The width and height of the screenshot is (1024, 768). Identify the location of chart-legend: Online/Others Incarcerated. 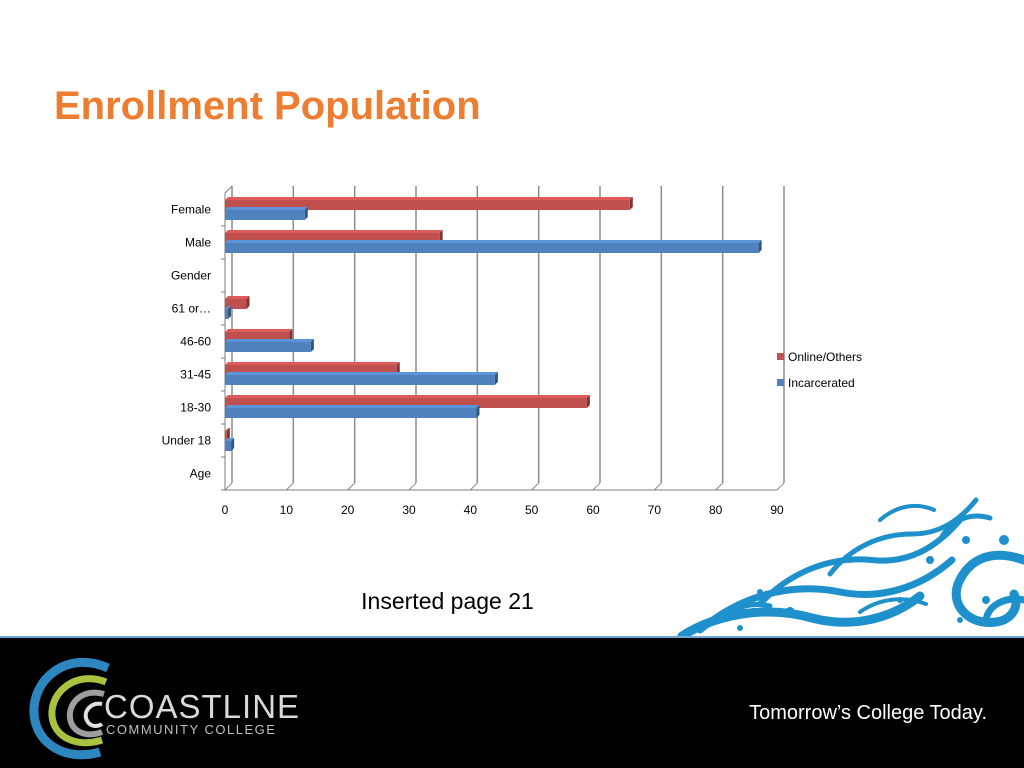
(819, 370).